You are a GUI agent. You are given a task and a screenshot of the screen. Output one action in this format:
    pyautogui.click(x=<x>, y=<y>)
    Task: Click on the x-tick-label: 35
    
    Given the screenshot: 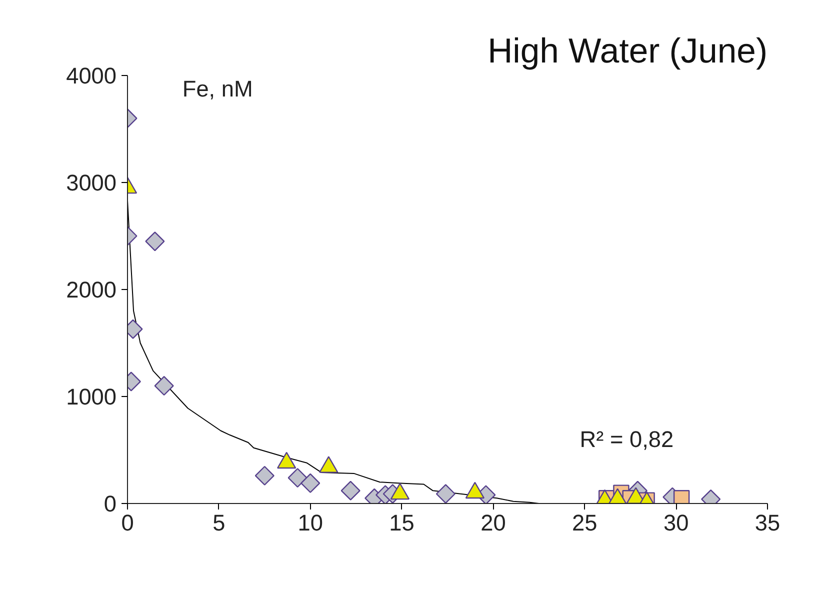 What is the action you would take?
    pyautogui.click(x=767, y=523)
    